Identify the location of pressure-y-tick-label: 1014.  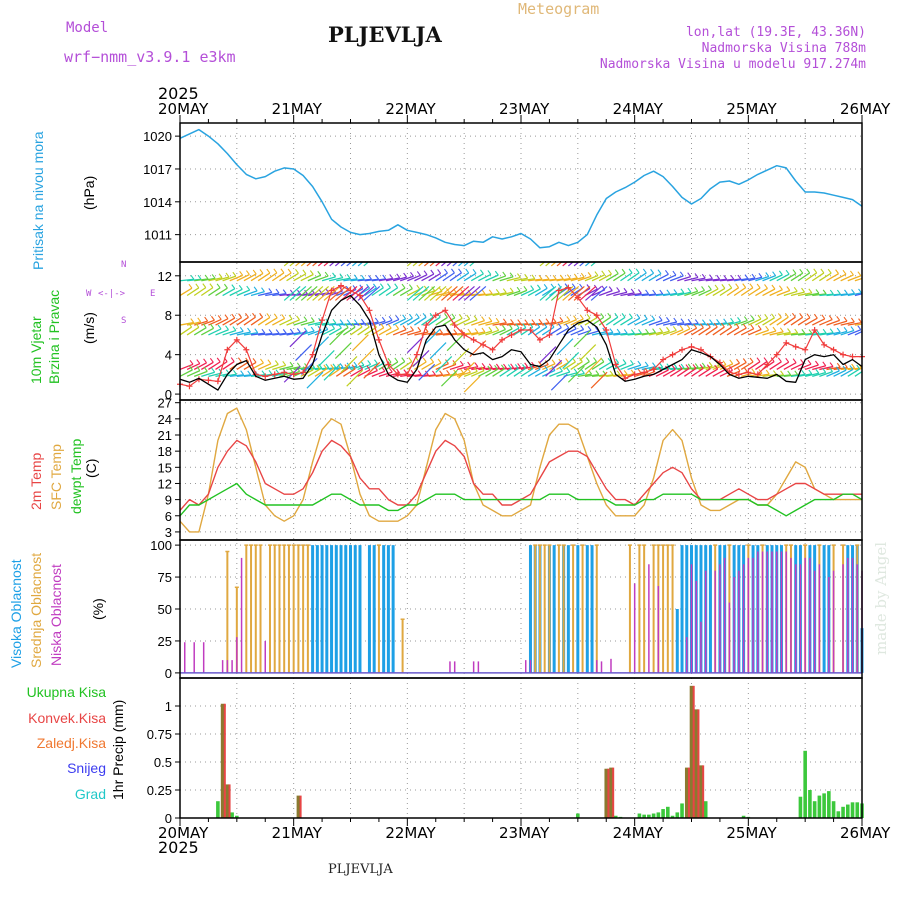
(157, 202).